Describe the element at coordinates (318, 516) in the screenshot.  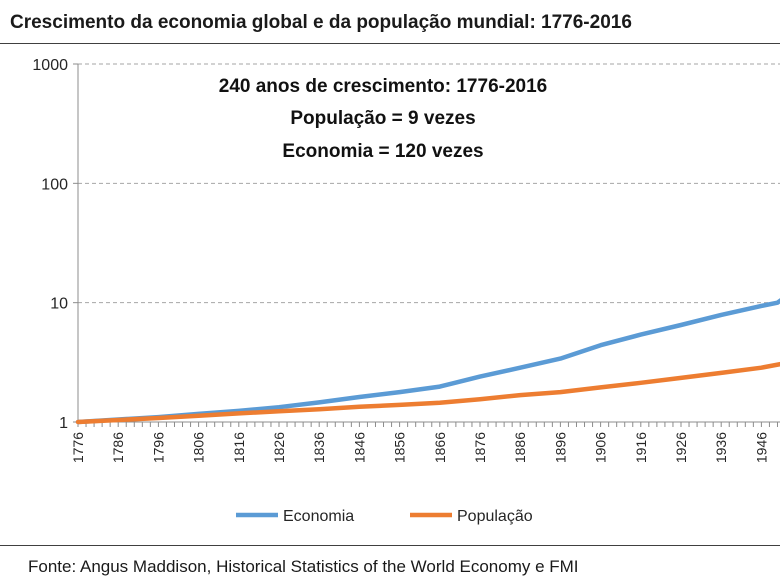
I see `legend-label: Economia` at that location.